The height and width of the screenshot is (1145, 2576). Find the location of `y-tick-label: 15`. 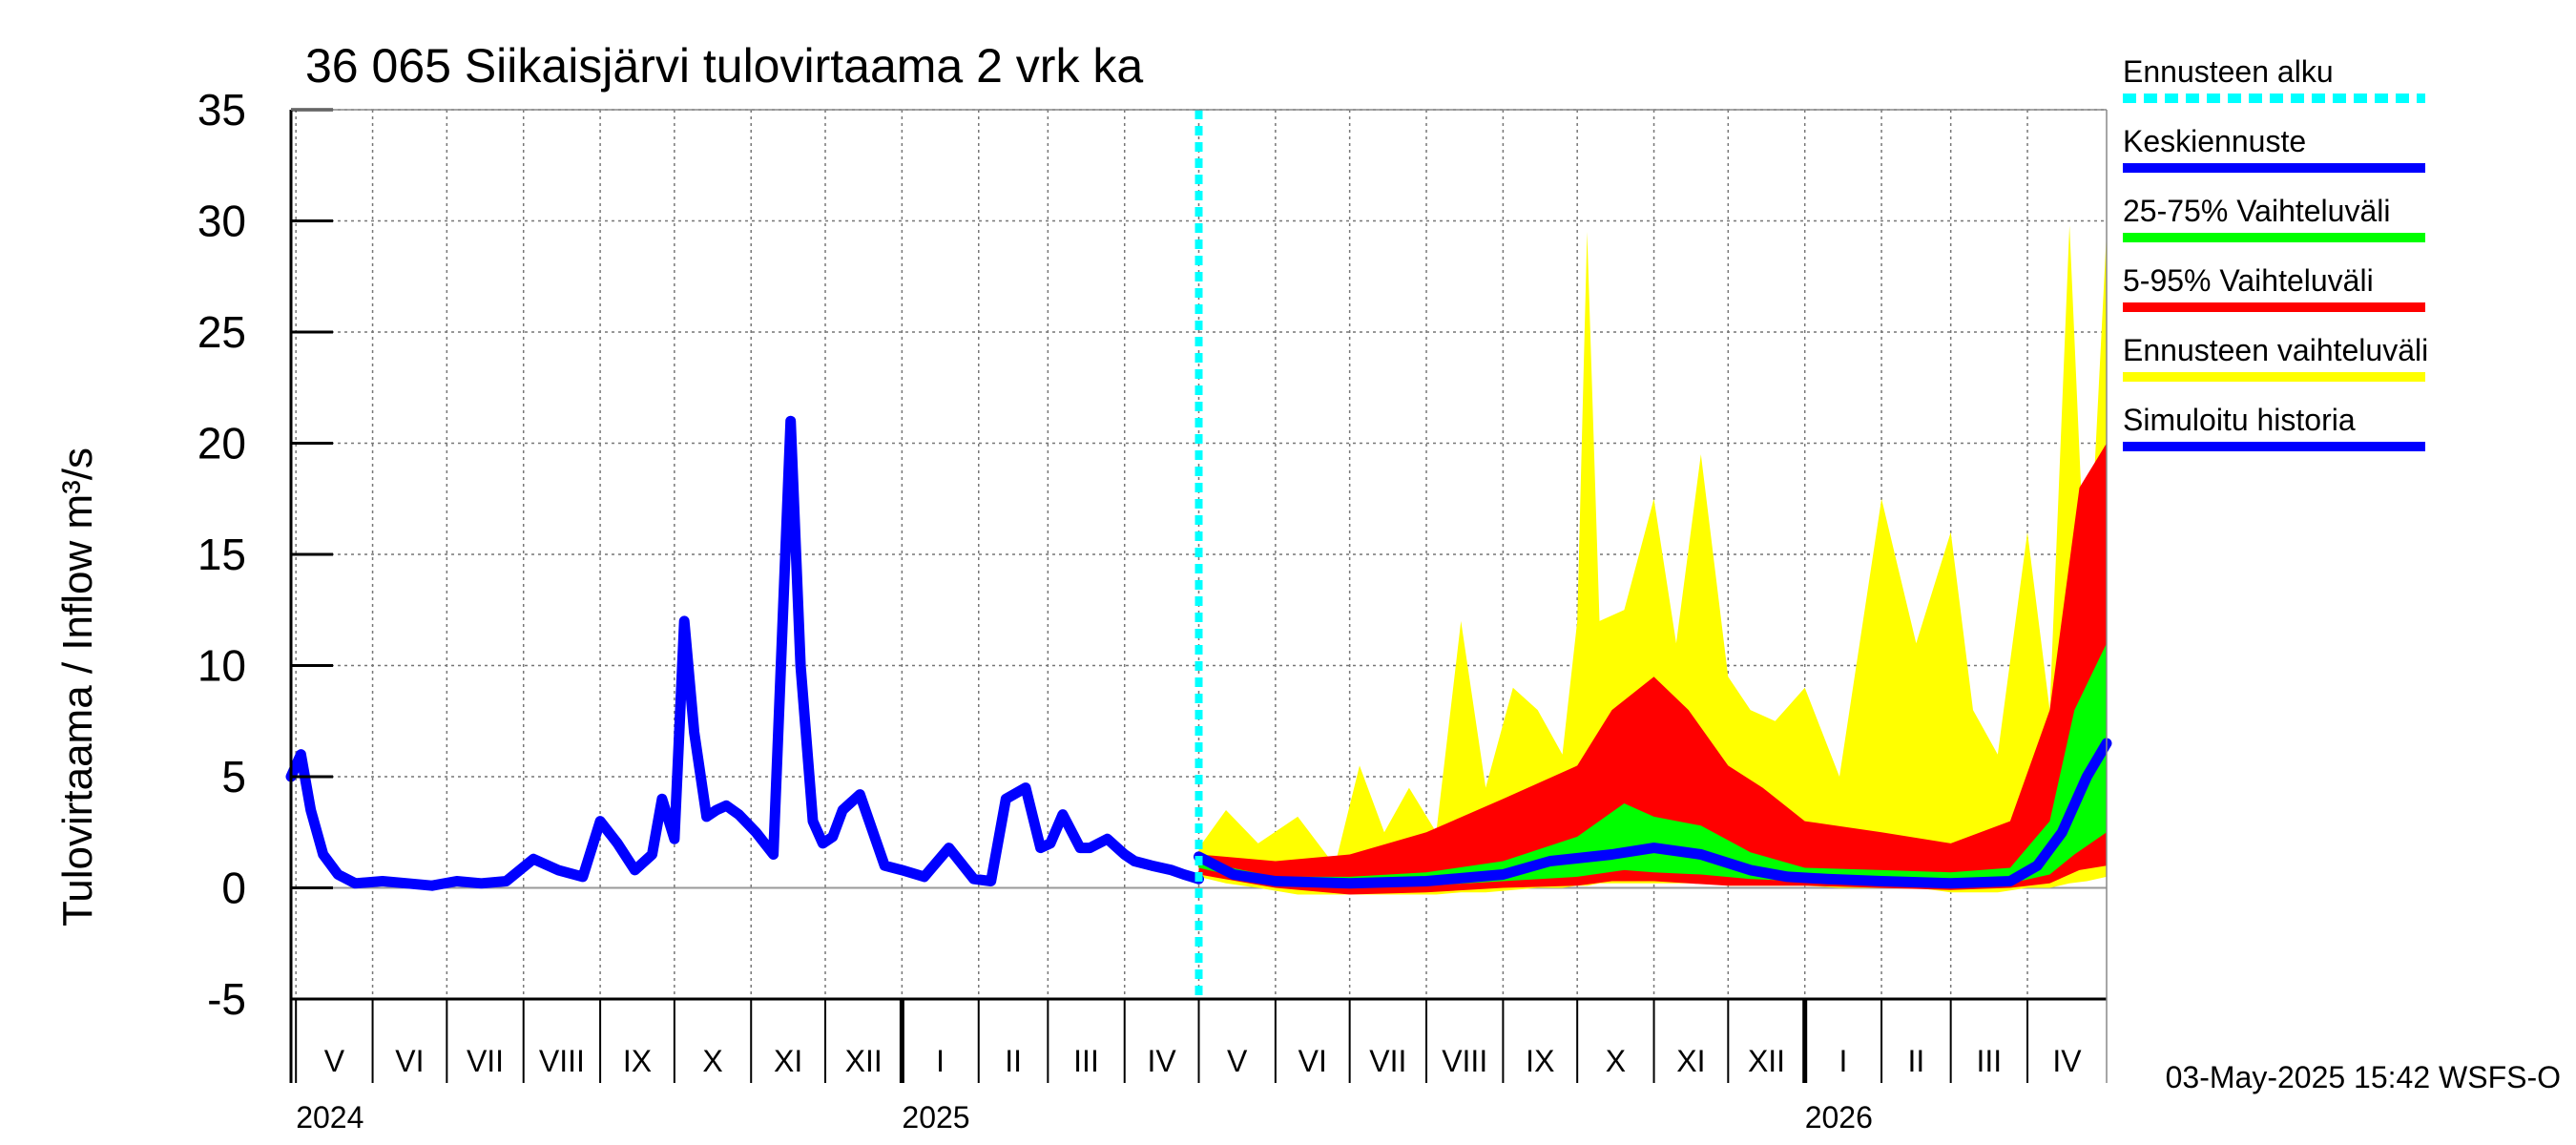

y-tick-label: 15 is located at coordinates (221, 555).